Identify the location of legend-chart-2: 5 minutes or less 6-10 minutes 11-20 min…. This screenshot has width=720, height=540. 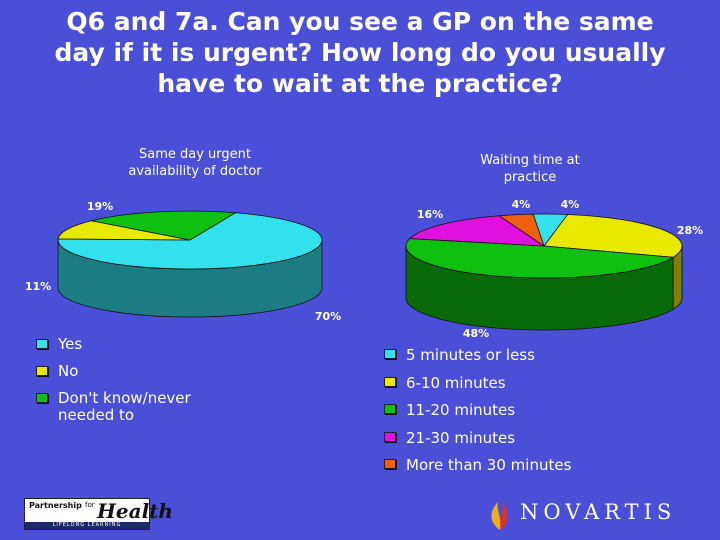
(534, 415).